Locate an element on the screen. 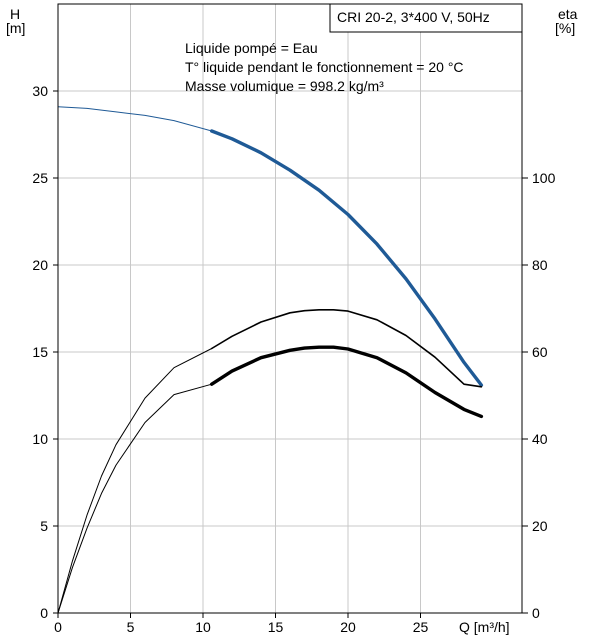 The image size is (589, 635). x-tick-label-10: 10 is located at coordinates (203, 627).